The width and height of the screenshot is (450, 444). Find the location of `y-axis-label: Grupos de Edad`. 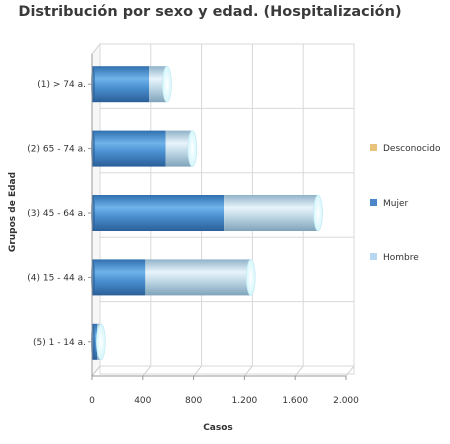

y-axis-label: Grupos de Edad is located at coordinates (13, 212).